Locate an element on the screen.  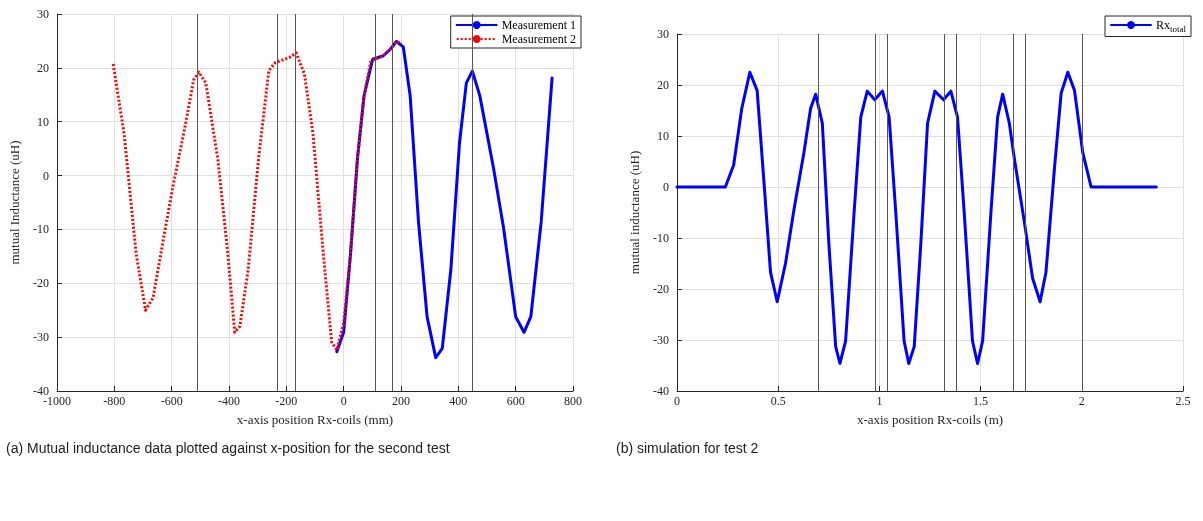
x-axis-title: x-axis position Rx-coils (m) is located at coordinates (930, 419).